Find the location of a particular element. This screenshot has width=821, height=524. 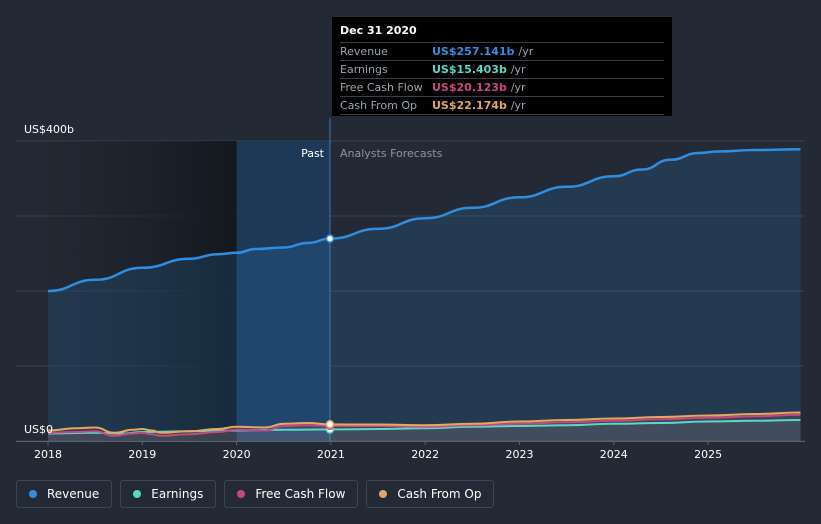

tooltip-row-earnings: Earnings US$15.403b /yr is located at coordinates (502, 69).